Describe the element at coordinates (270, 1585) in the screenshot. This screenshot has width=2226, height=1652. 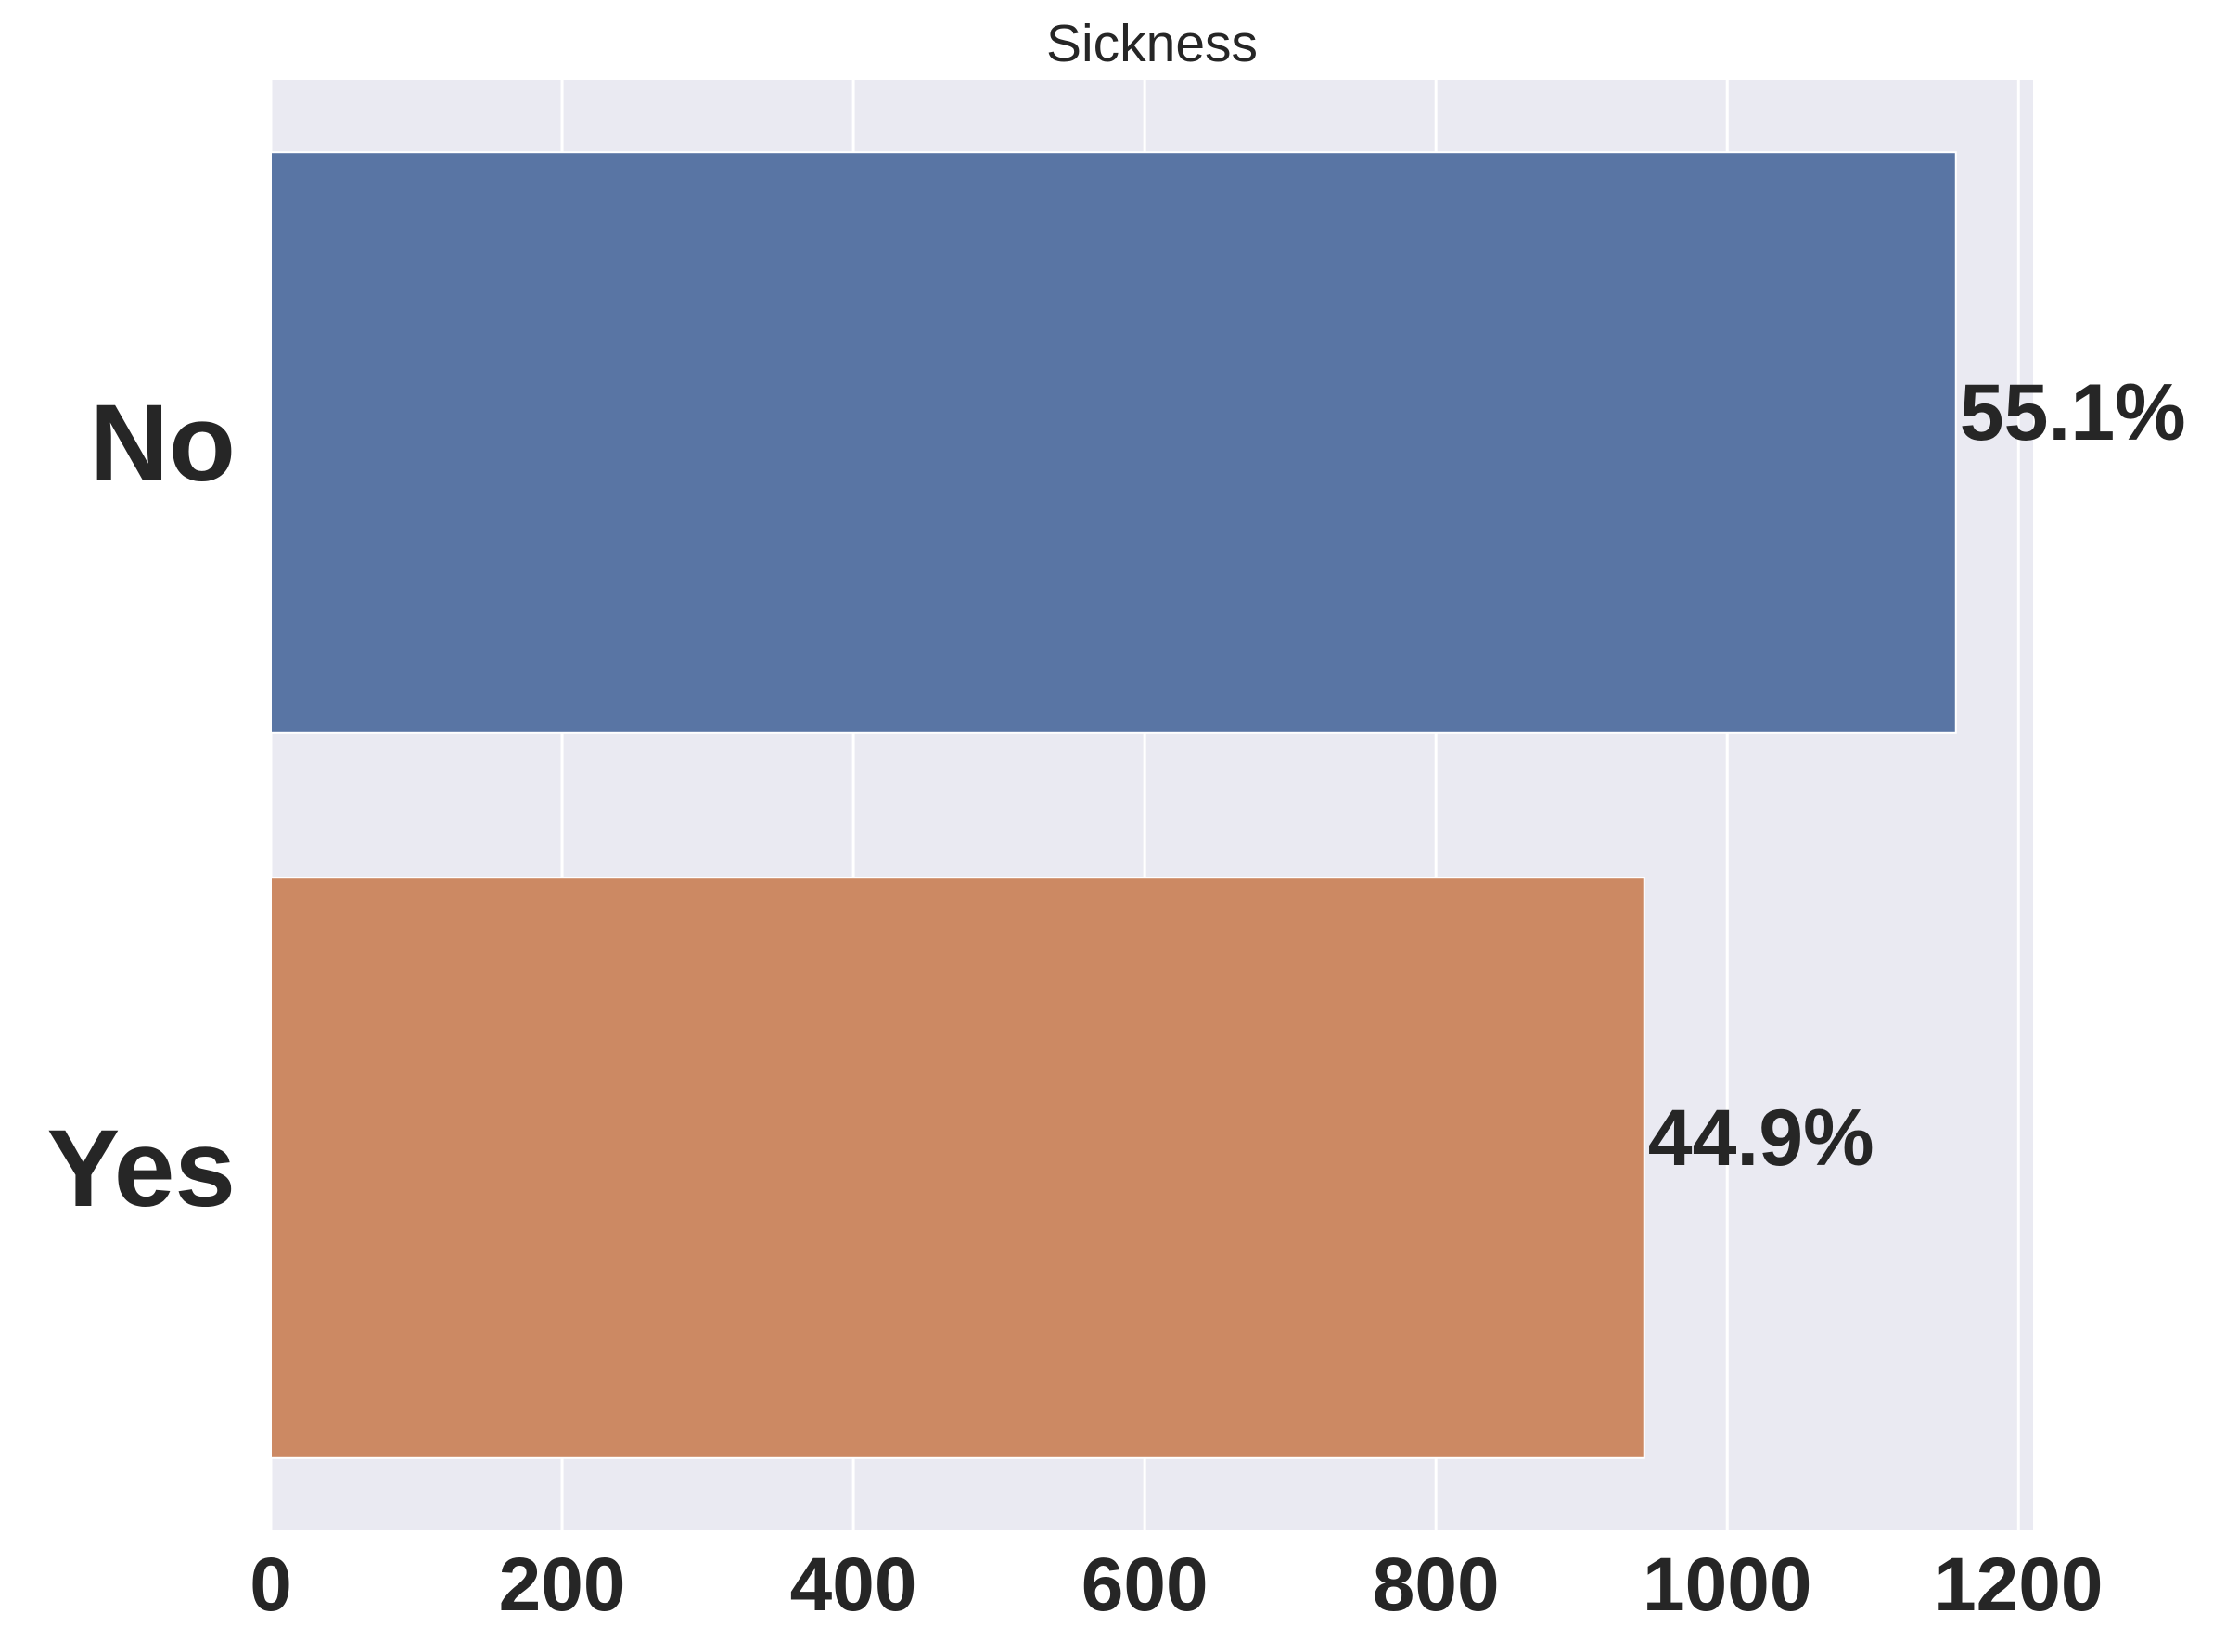
I see `x-tick-label-0: 0` at that location.